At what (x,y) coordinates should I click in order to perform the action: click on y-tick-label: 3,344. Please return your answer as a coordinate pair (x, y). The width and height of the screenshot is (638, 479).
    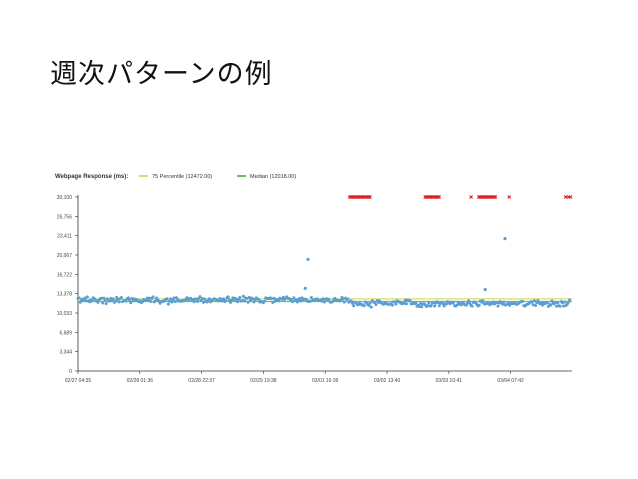
    Looking at the image, I should click on (65, 353).